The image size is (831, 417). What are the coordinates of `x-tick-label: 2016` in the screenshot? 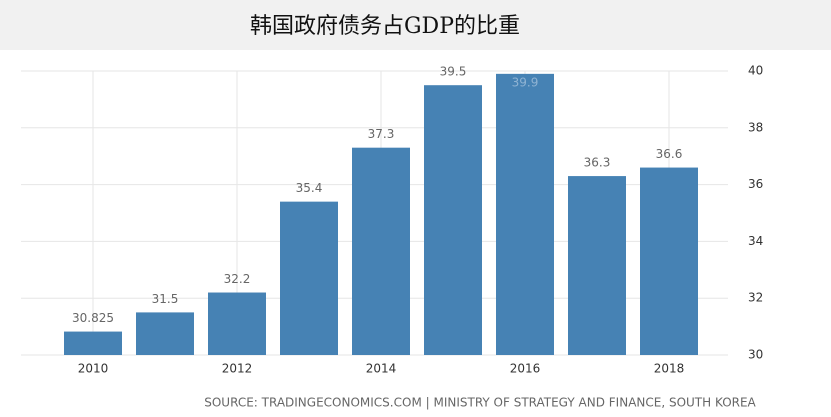 It's located at (525, 369).